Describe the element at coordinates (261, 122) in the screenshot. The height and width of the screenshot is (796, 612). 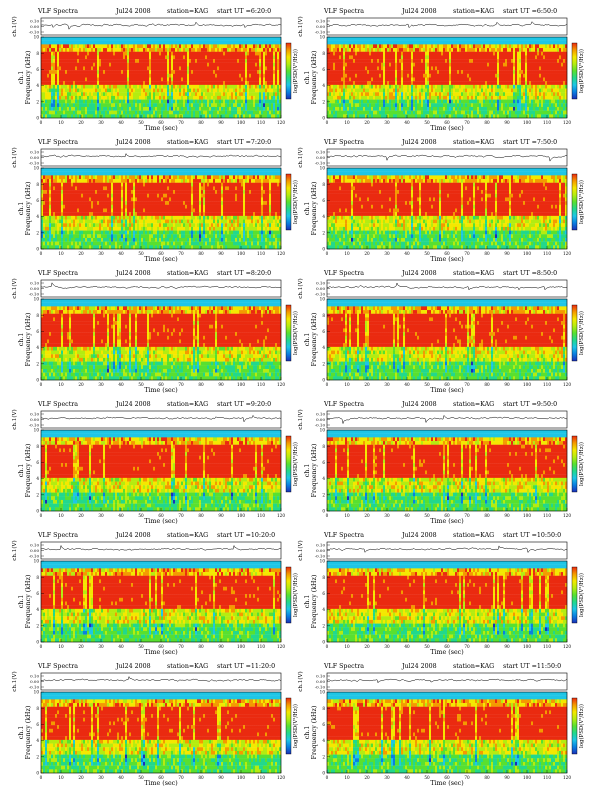
I see `time-tick-label: 110` at that location.